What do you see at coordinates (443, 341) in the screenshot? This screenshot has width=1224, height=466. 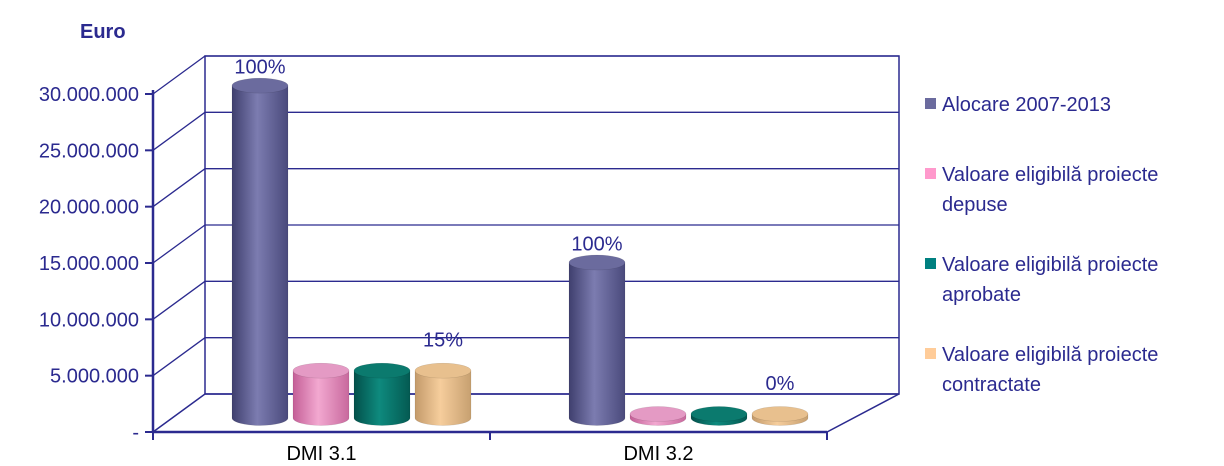 I see `data-label: 15%` at bounding box center [443, 341].